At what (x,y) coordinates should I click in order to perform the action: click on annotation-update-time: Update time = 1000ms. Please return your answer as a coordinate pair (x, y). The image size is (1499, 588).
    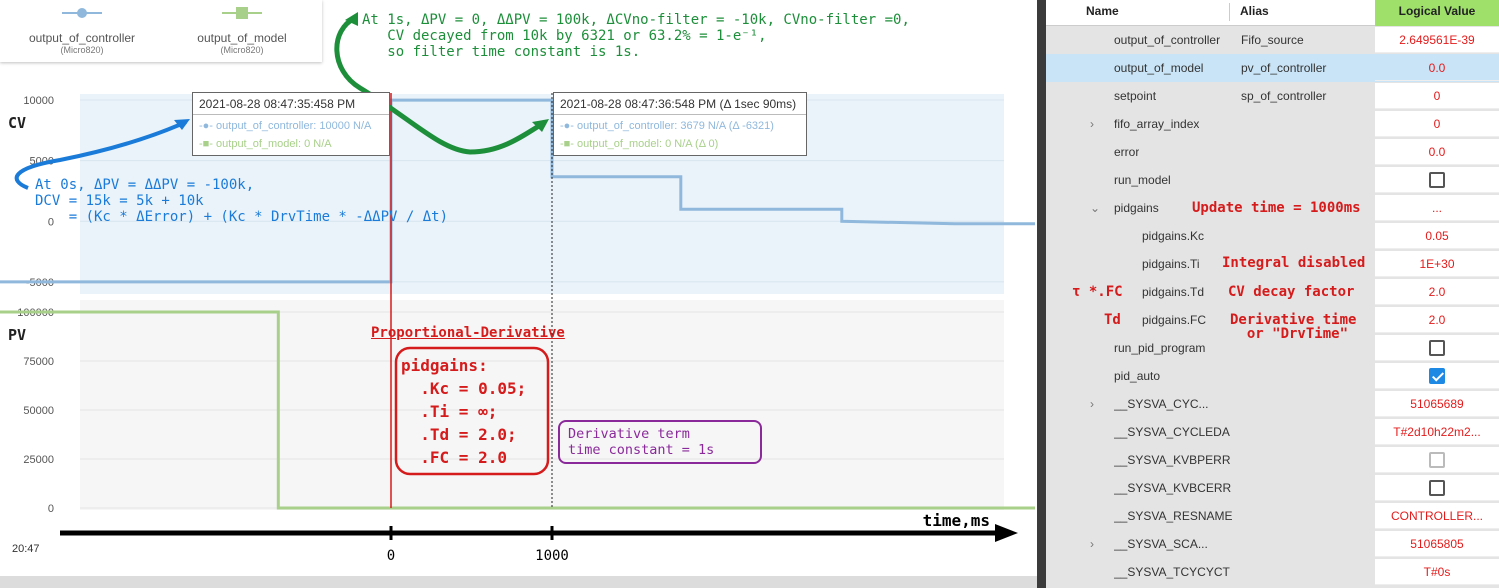
    Looking at the image, I should click on (1276, 208).